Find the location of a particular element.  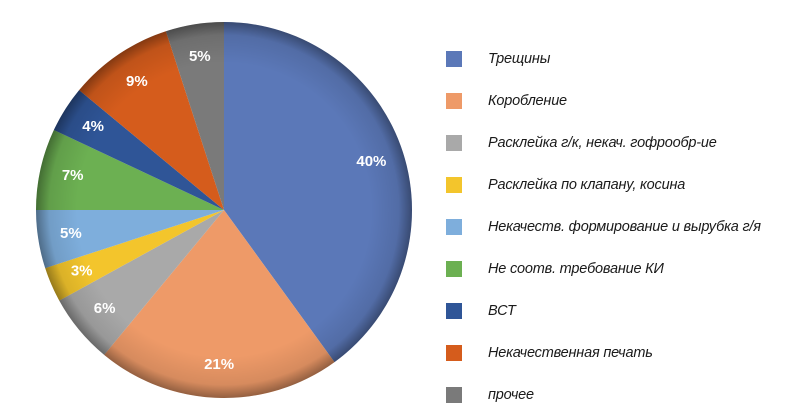

legend-item-6: Не соотв. требование КИ is located at coordinates (603, 269).